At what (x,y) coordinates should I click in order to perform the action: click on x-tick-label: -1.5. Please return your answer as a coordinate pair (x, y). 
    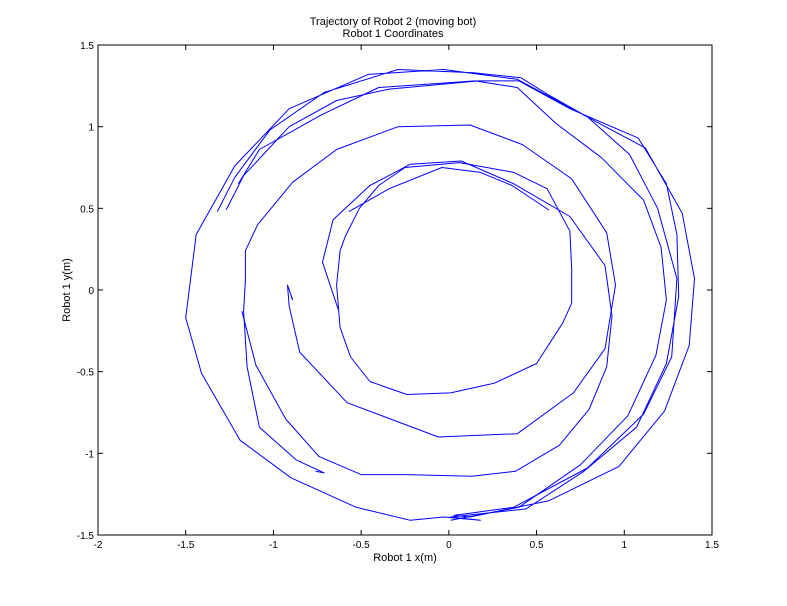
    Looking at the image, I should click on (186, 545).